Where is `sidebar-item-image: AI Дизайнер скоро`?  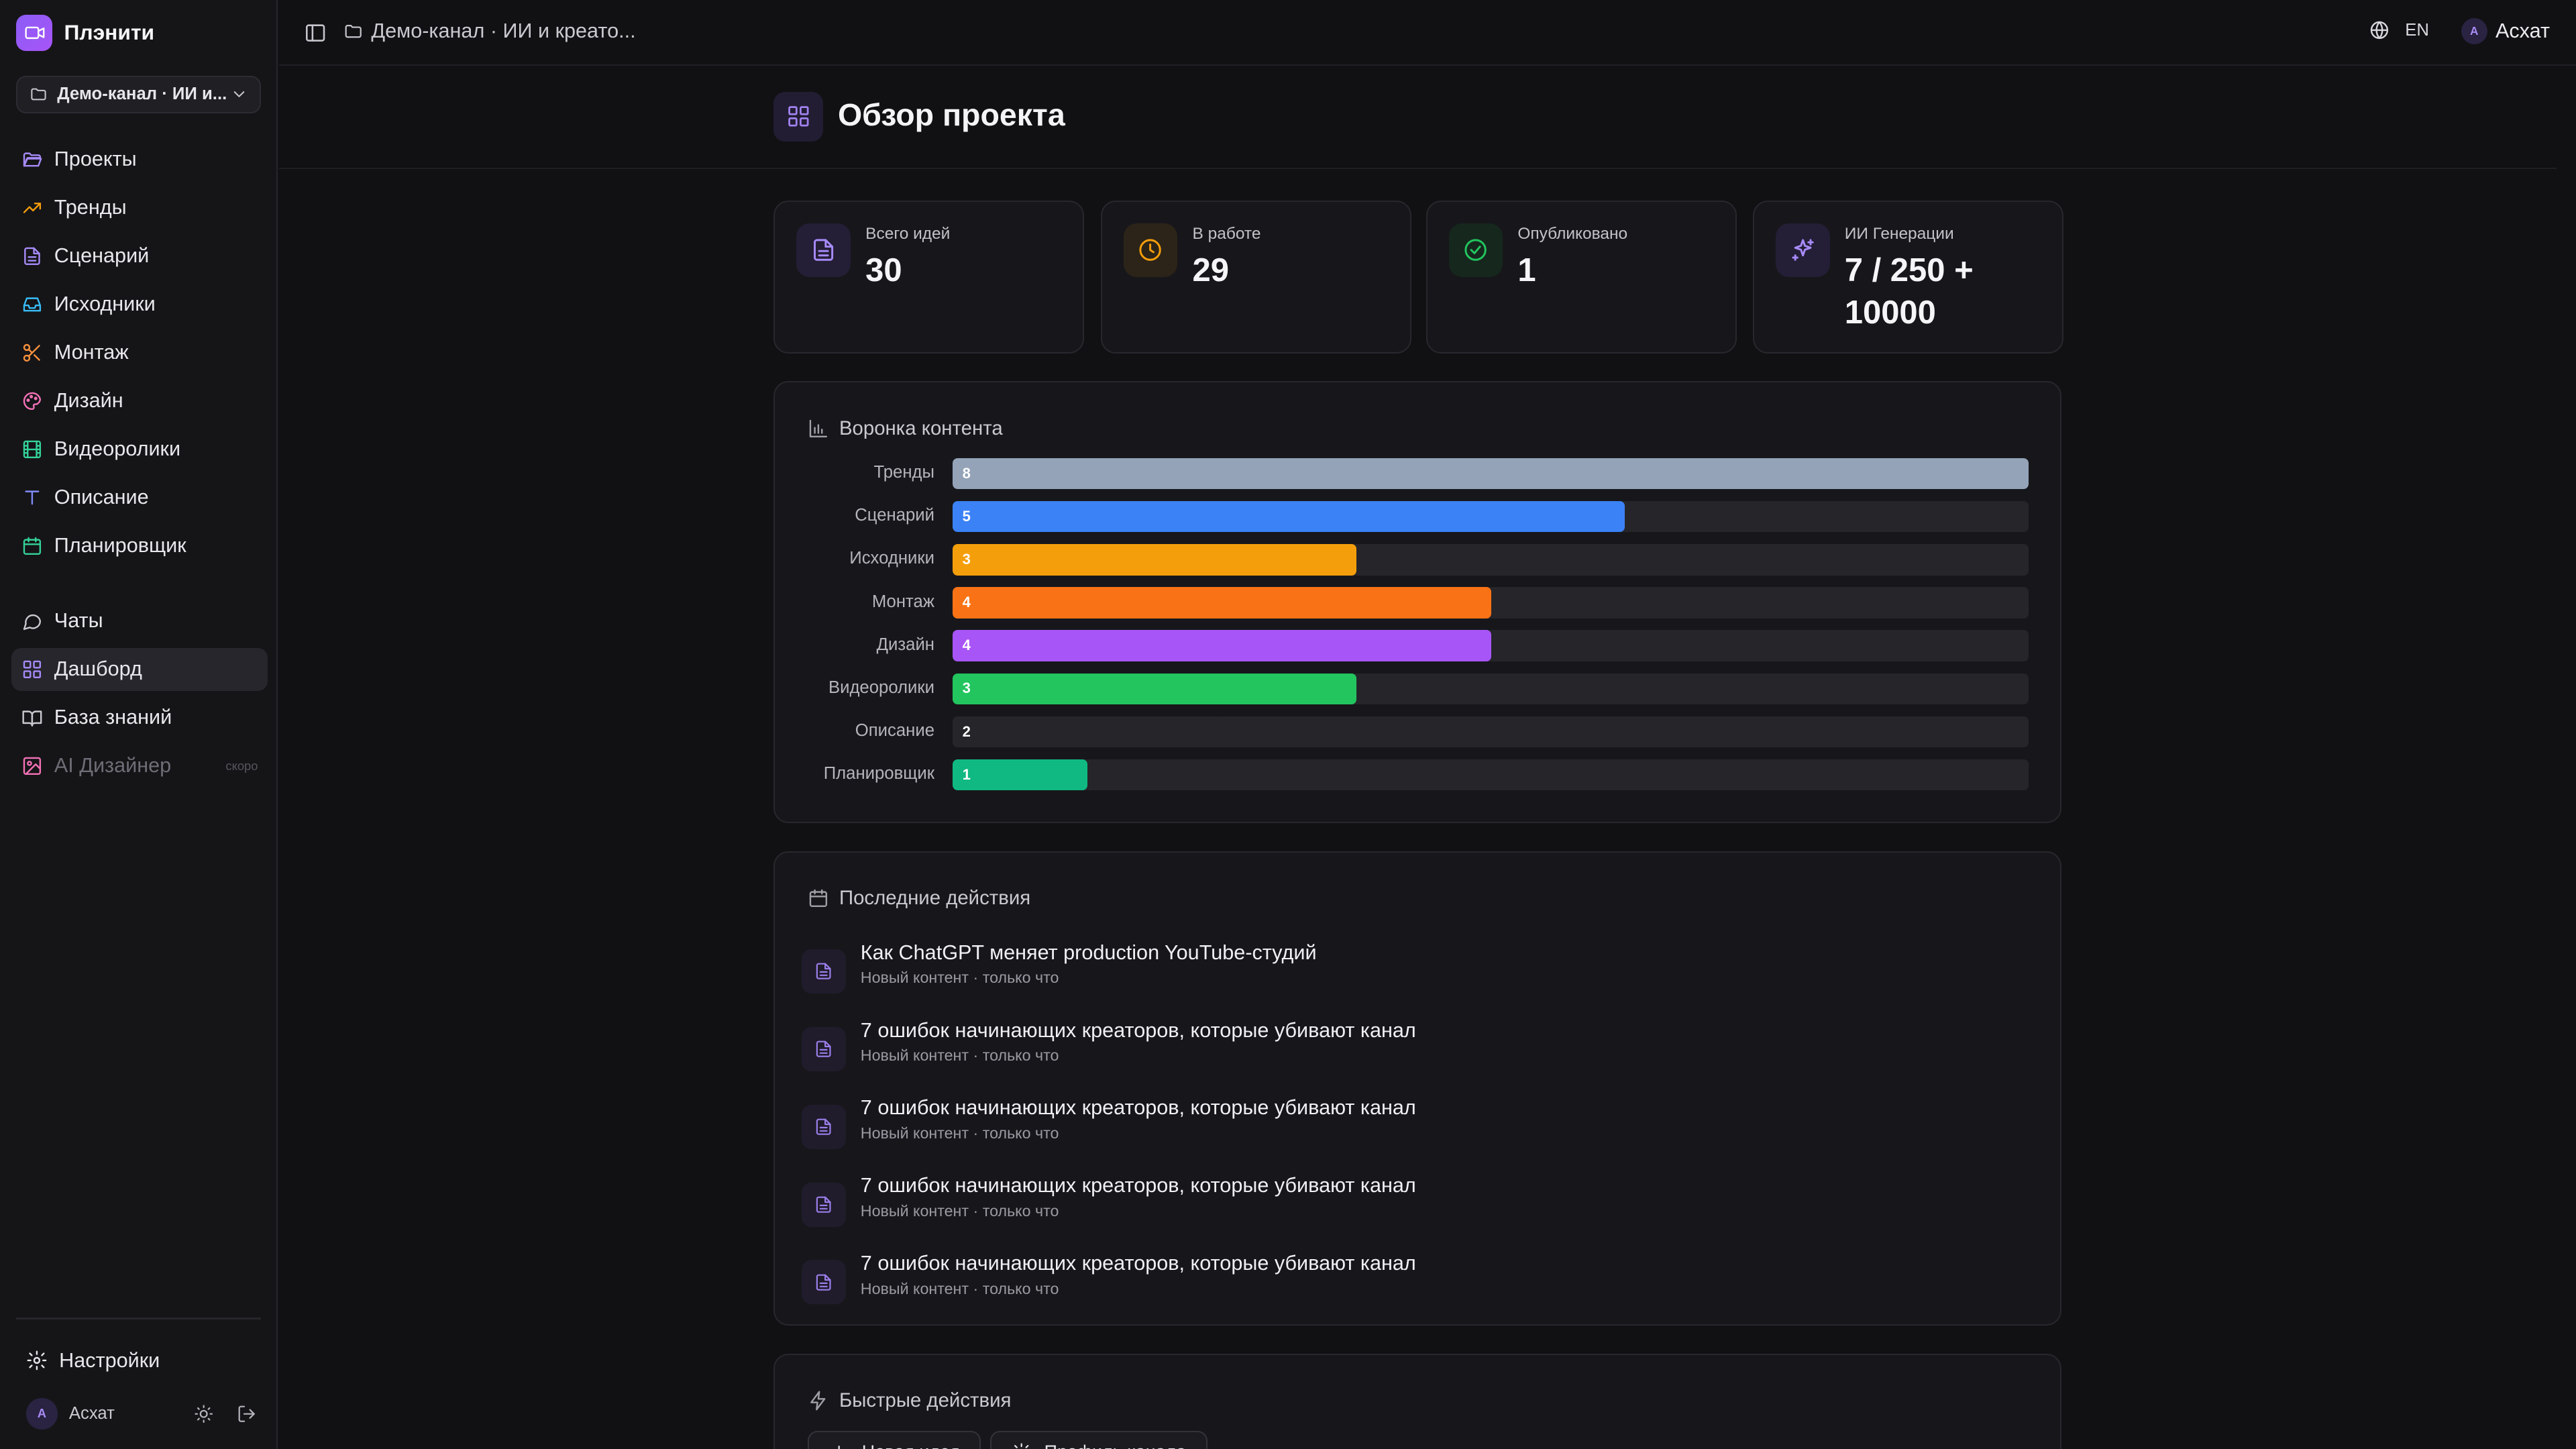 sidebar-item-image: AI Дизайнер скоро is located at coordinates (139, 766).